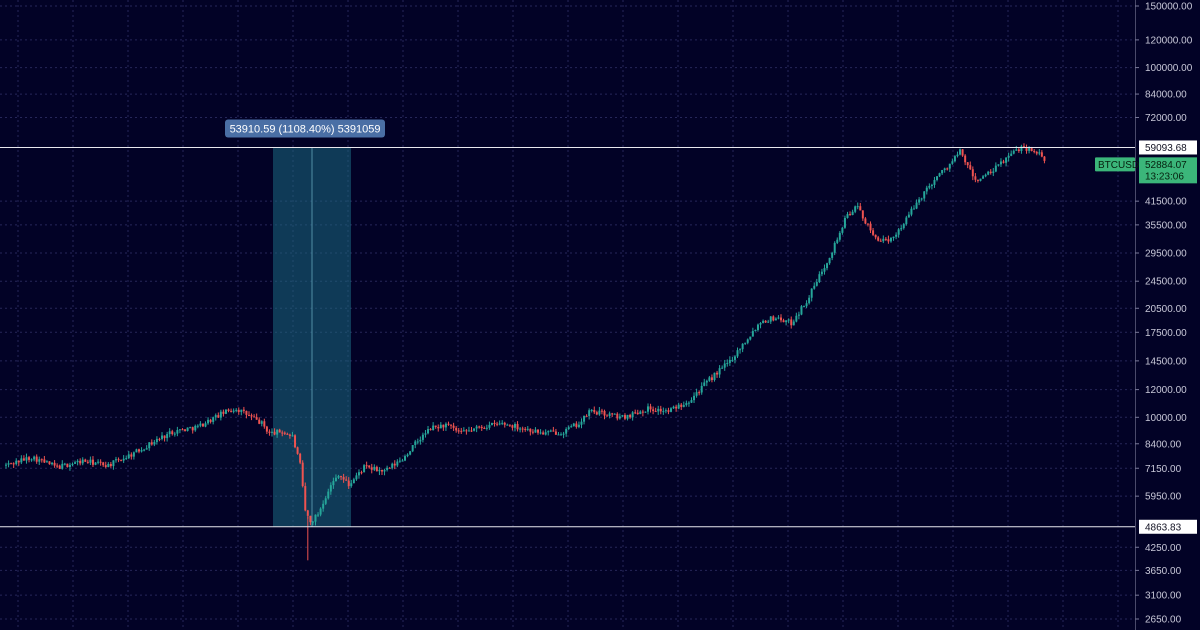 The width and height of the screenshot is (1200, 630). What do you see at coordinates (1166, 361) in the screenshot?
I see `y-tick-label: 14500.00` at bounding box center [1166, 361].